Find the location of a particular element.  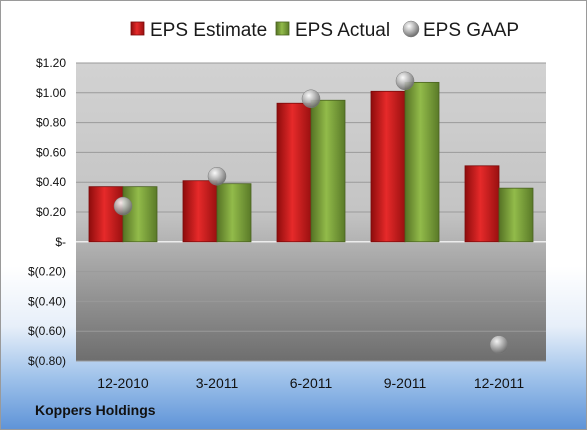

bar-eps-estimate-6-2011 is located at coordinates (294, 172).